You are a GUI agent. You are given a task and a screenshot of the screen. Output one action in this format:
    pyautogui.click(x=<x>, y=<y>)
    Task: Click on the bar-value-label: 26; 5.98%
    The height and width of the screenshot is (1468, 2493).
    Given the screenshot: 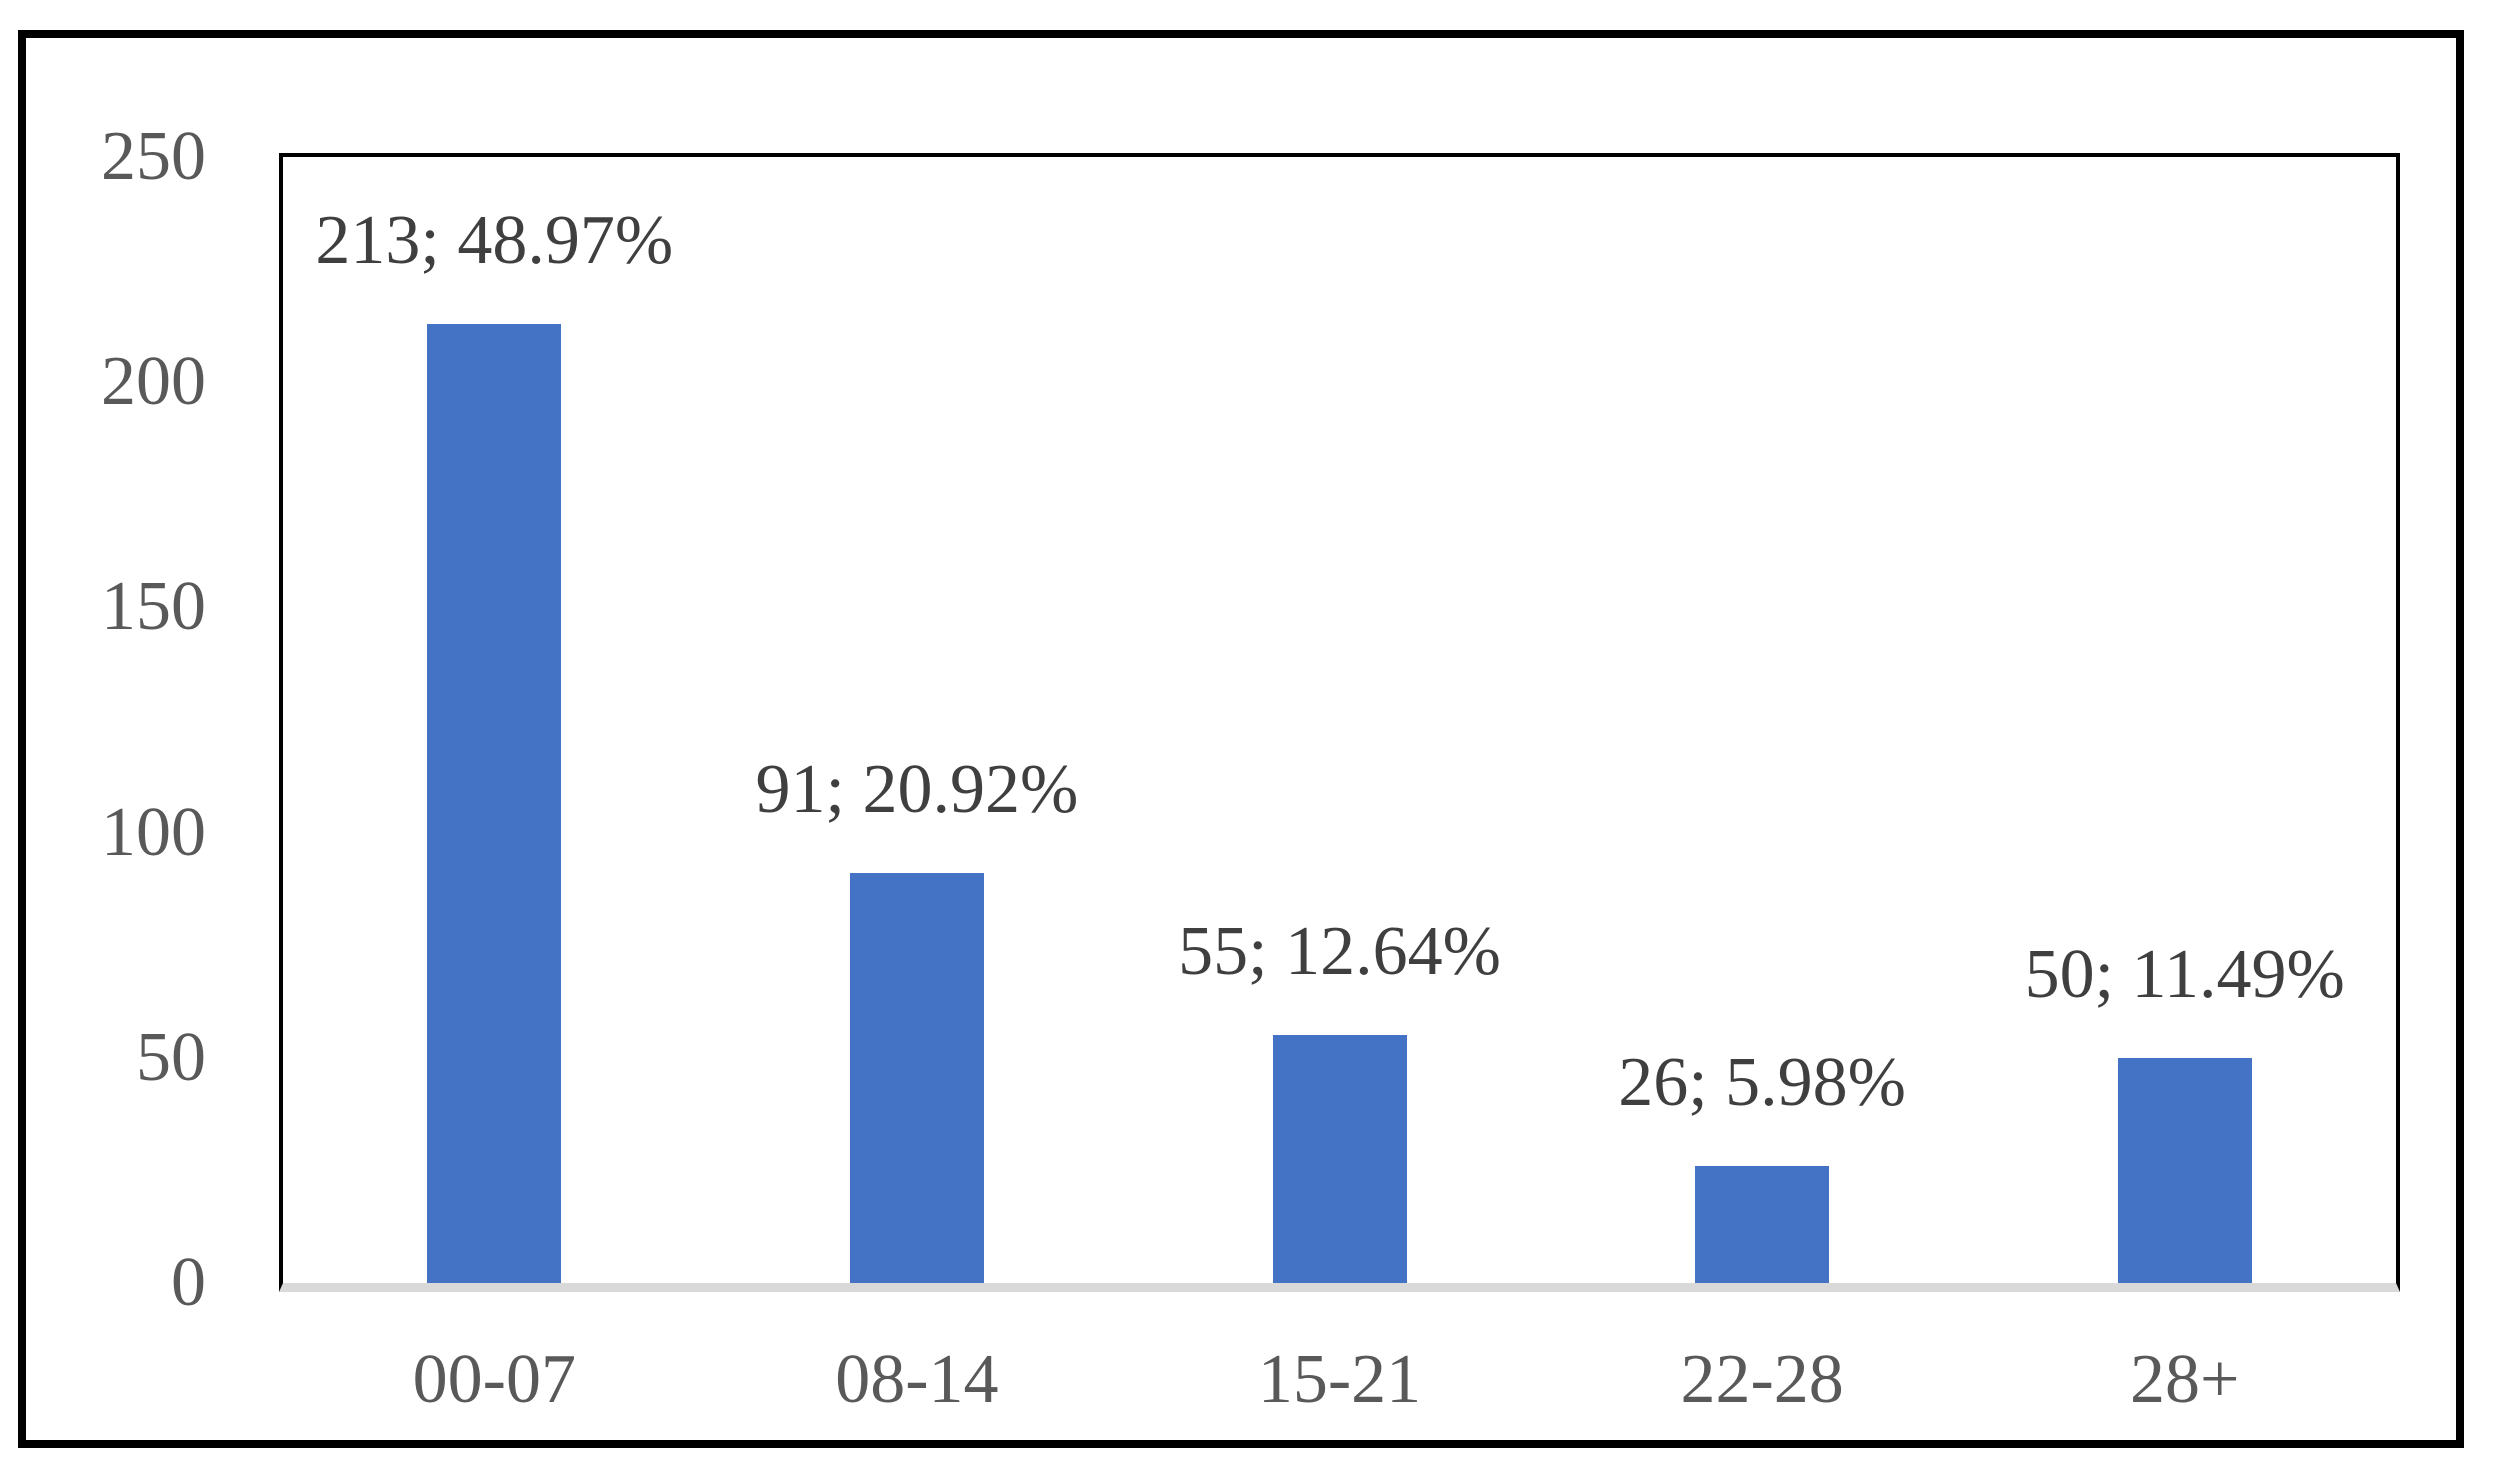 What is the action you would take?
    pyautogui.click(x=1762, y=1082)
    